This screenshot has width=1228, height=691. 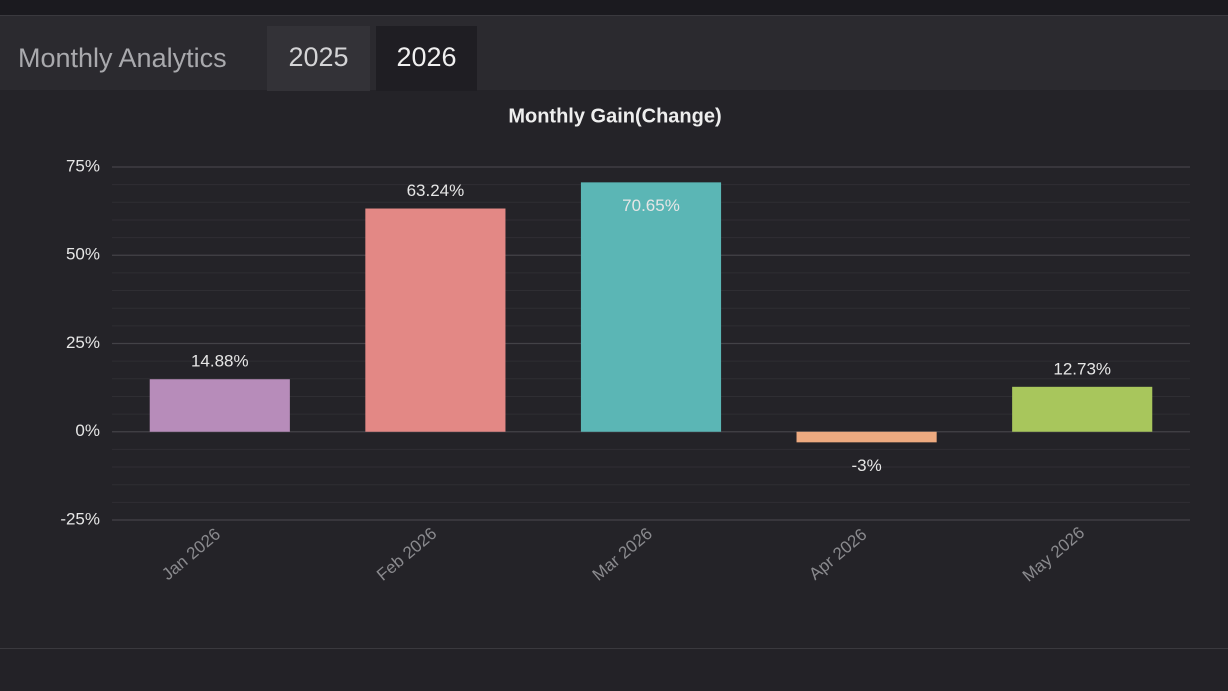 What do you see at coordinates (122, 58) in the screenshot?
I see `page-title: Monthly Analytics` at bounding box center [122, 58].